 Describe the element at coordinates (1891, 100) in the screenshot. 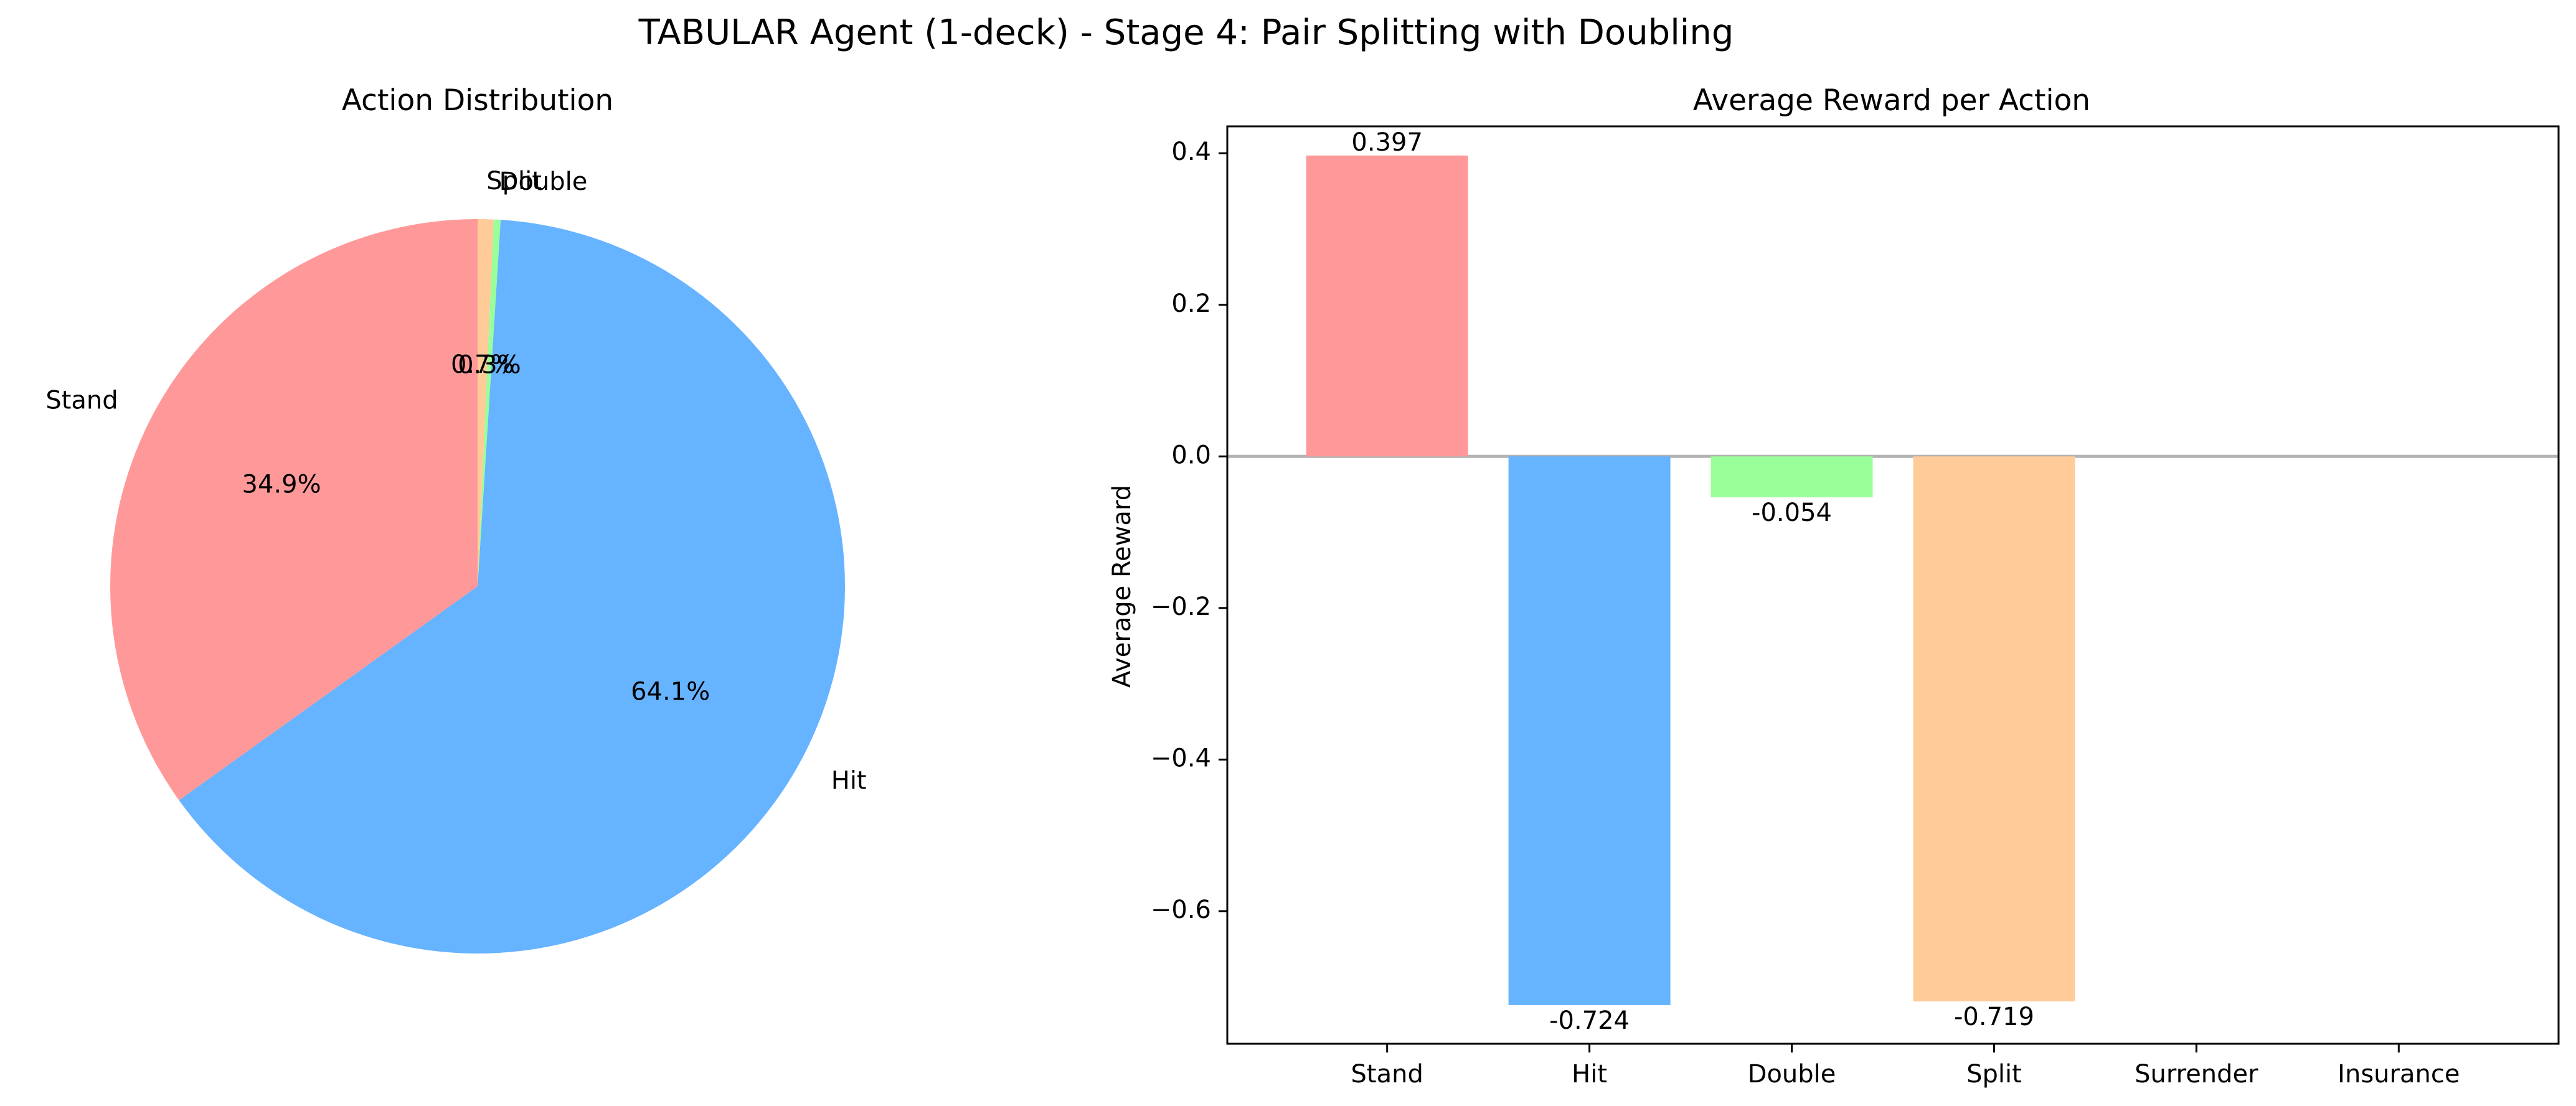

I see `bar-title: Average Reward per Action` at that location.